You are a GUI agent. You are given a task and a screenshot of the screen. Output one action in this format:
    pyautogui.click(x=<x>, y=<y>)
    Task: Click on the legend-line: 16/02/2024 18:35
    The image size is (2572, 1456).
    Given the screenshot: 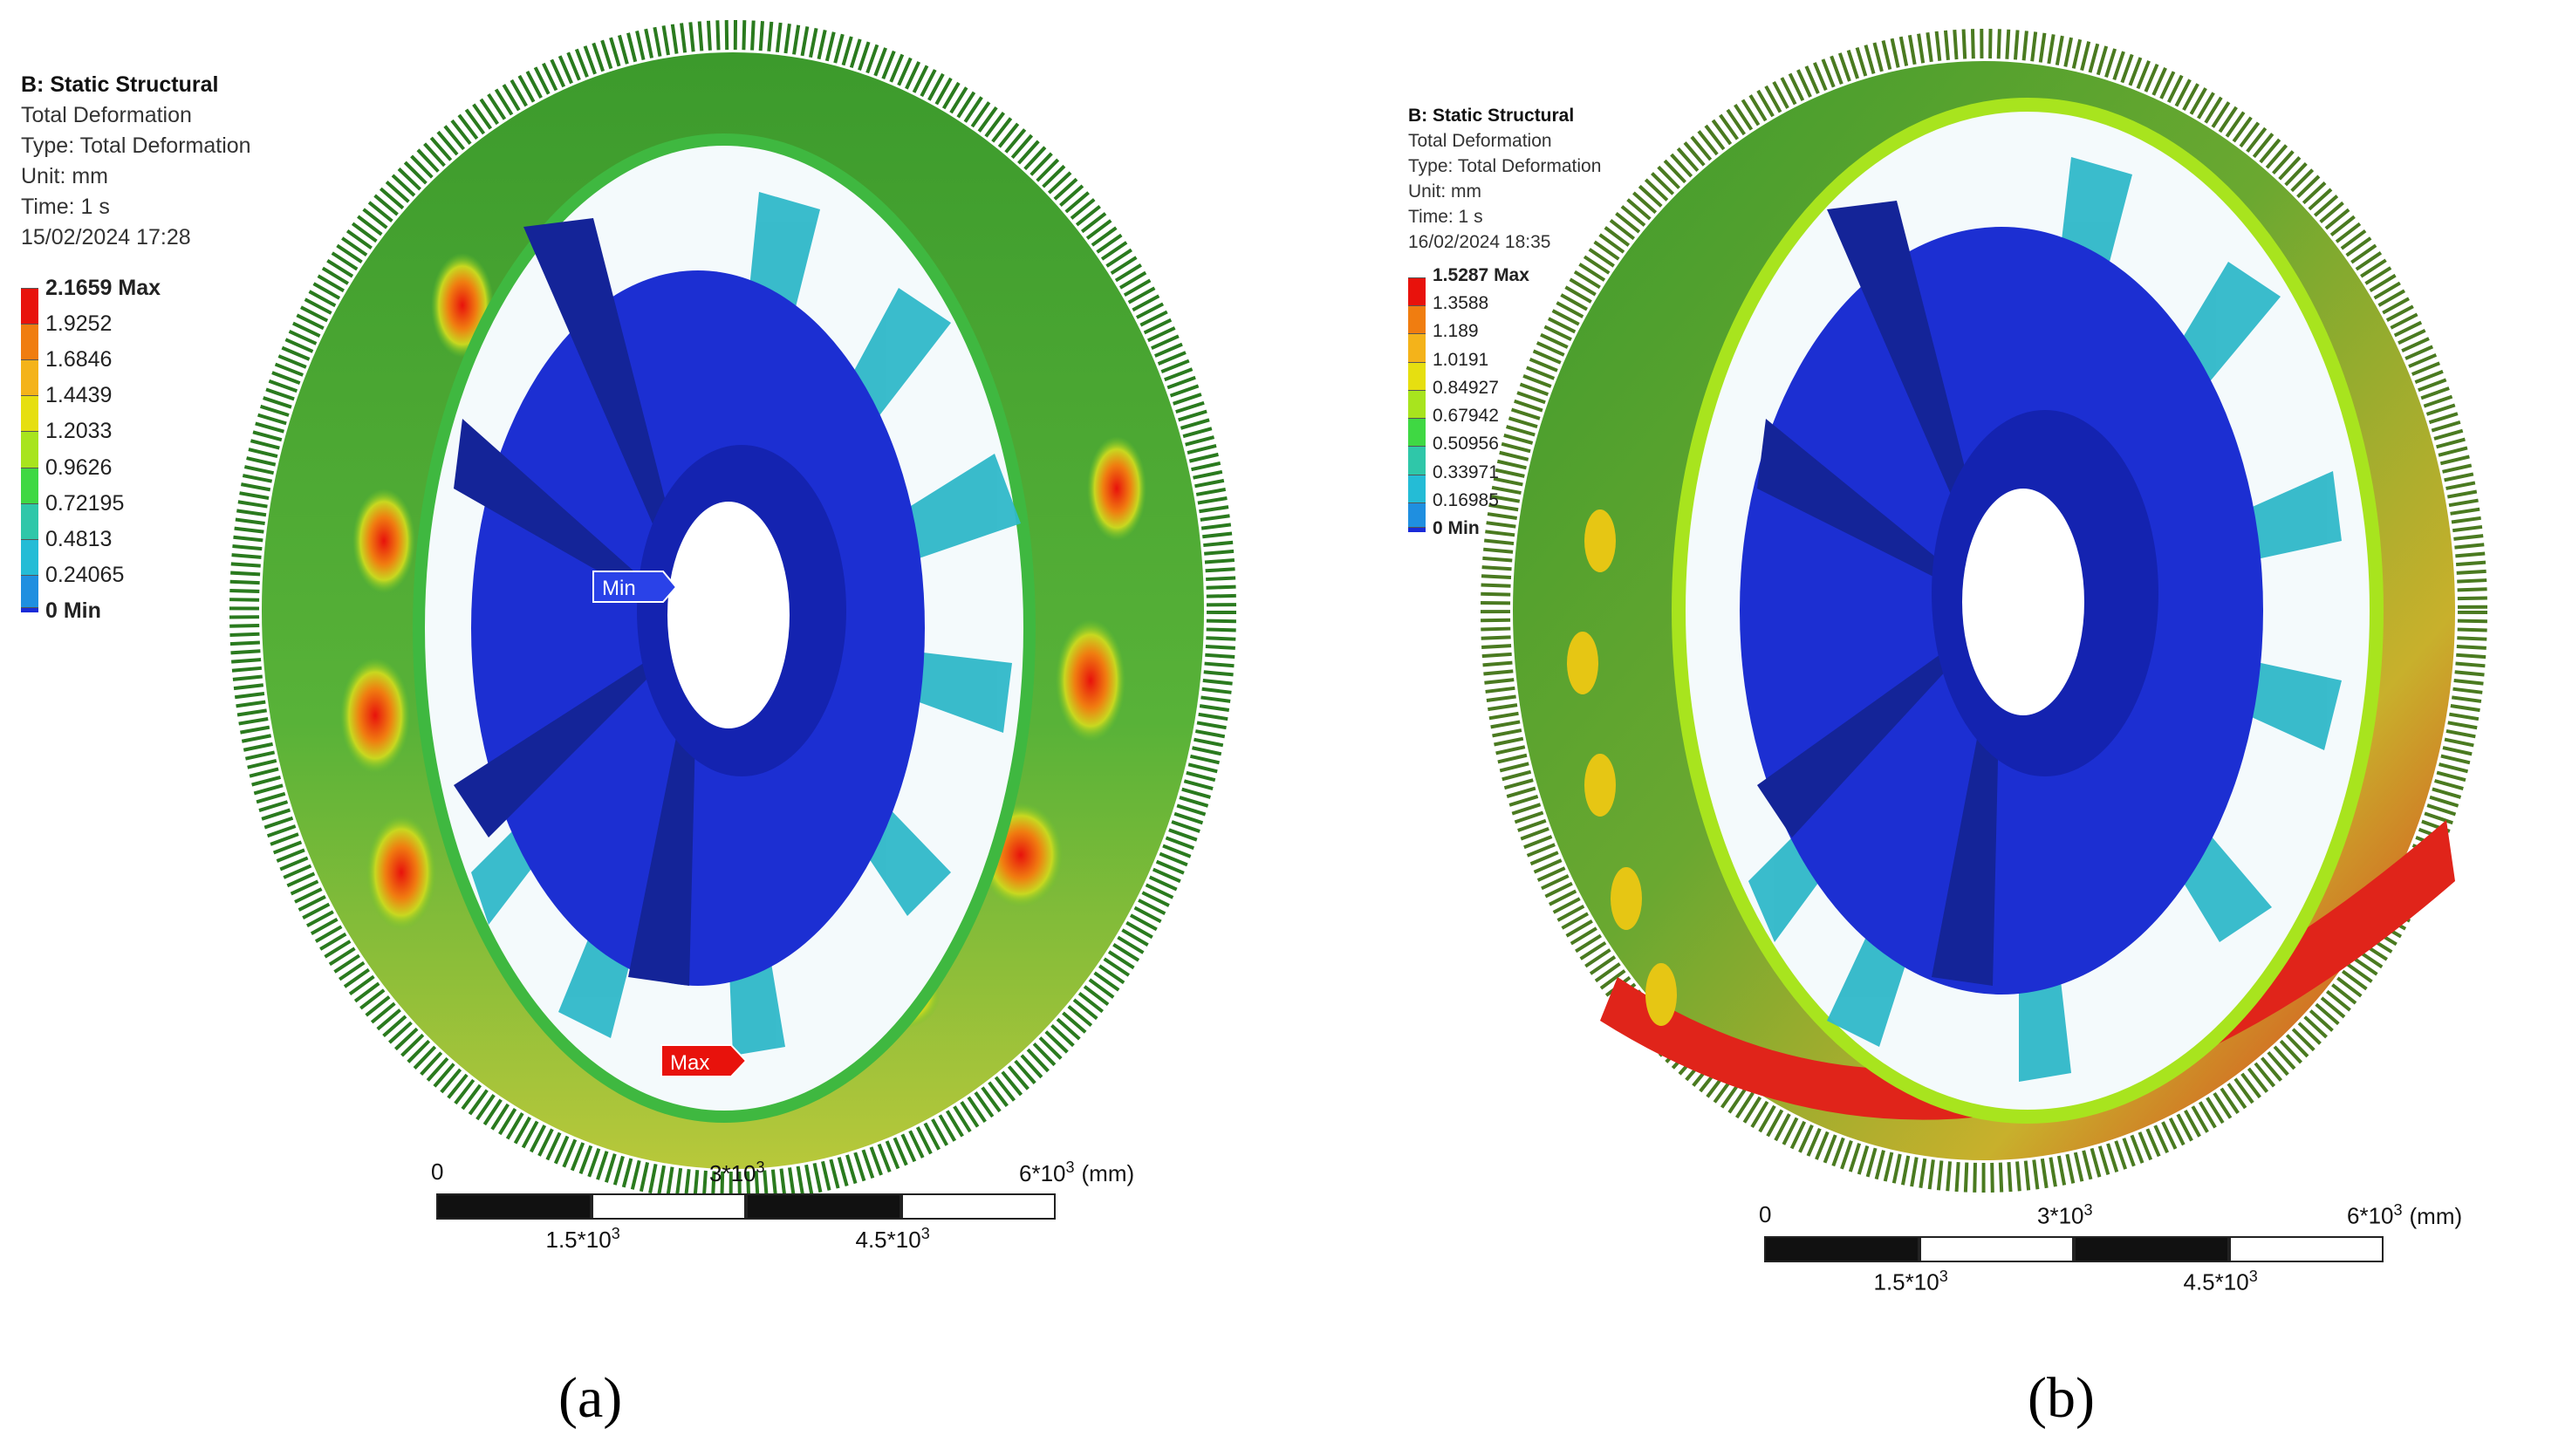 What is the action you would take?
    pyautogui.click(x=1480, y=242)
    